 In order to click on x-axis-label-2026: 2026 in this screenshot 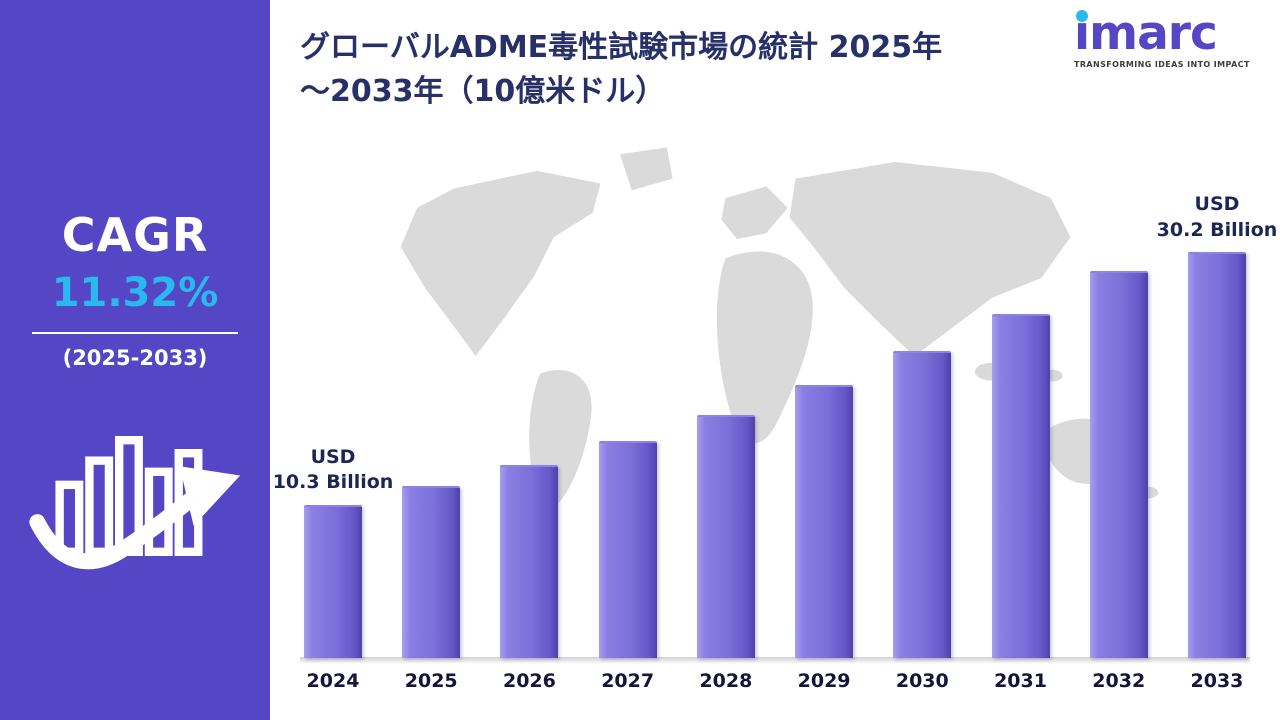, I will do `click(529, 681)`.